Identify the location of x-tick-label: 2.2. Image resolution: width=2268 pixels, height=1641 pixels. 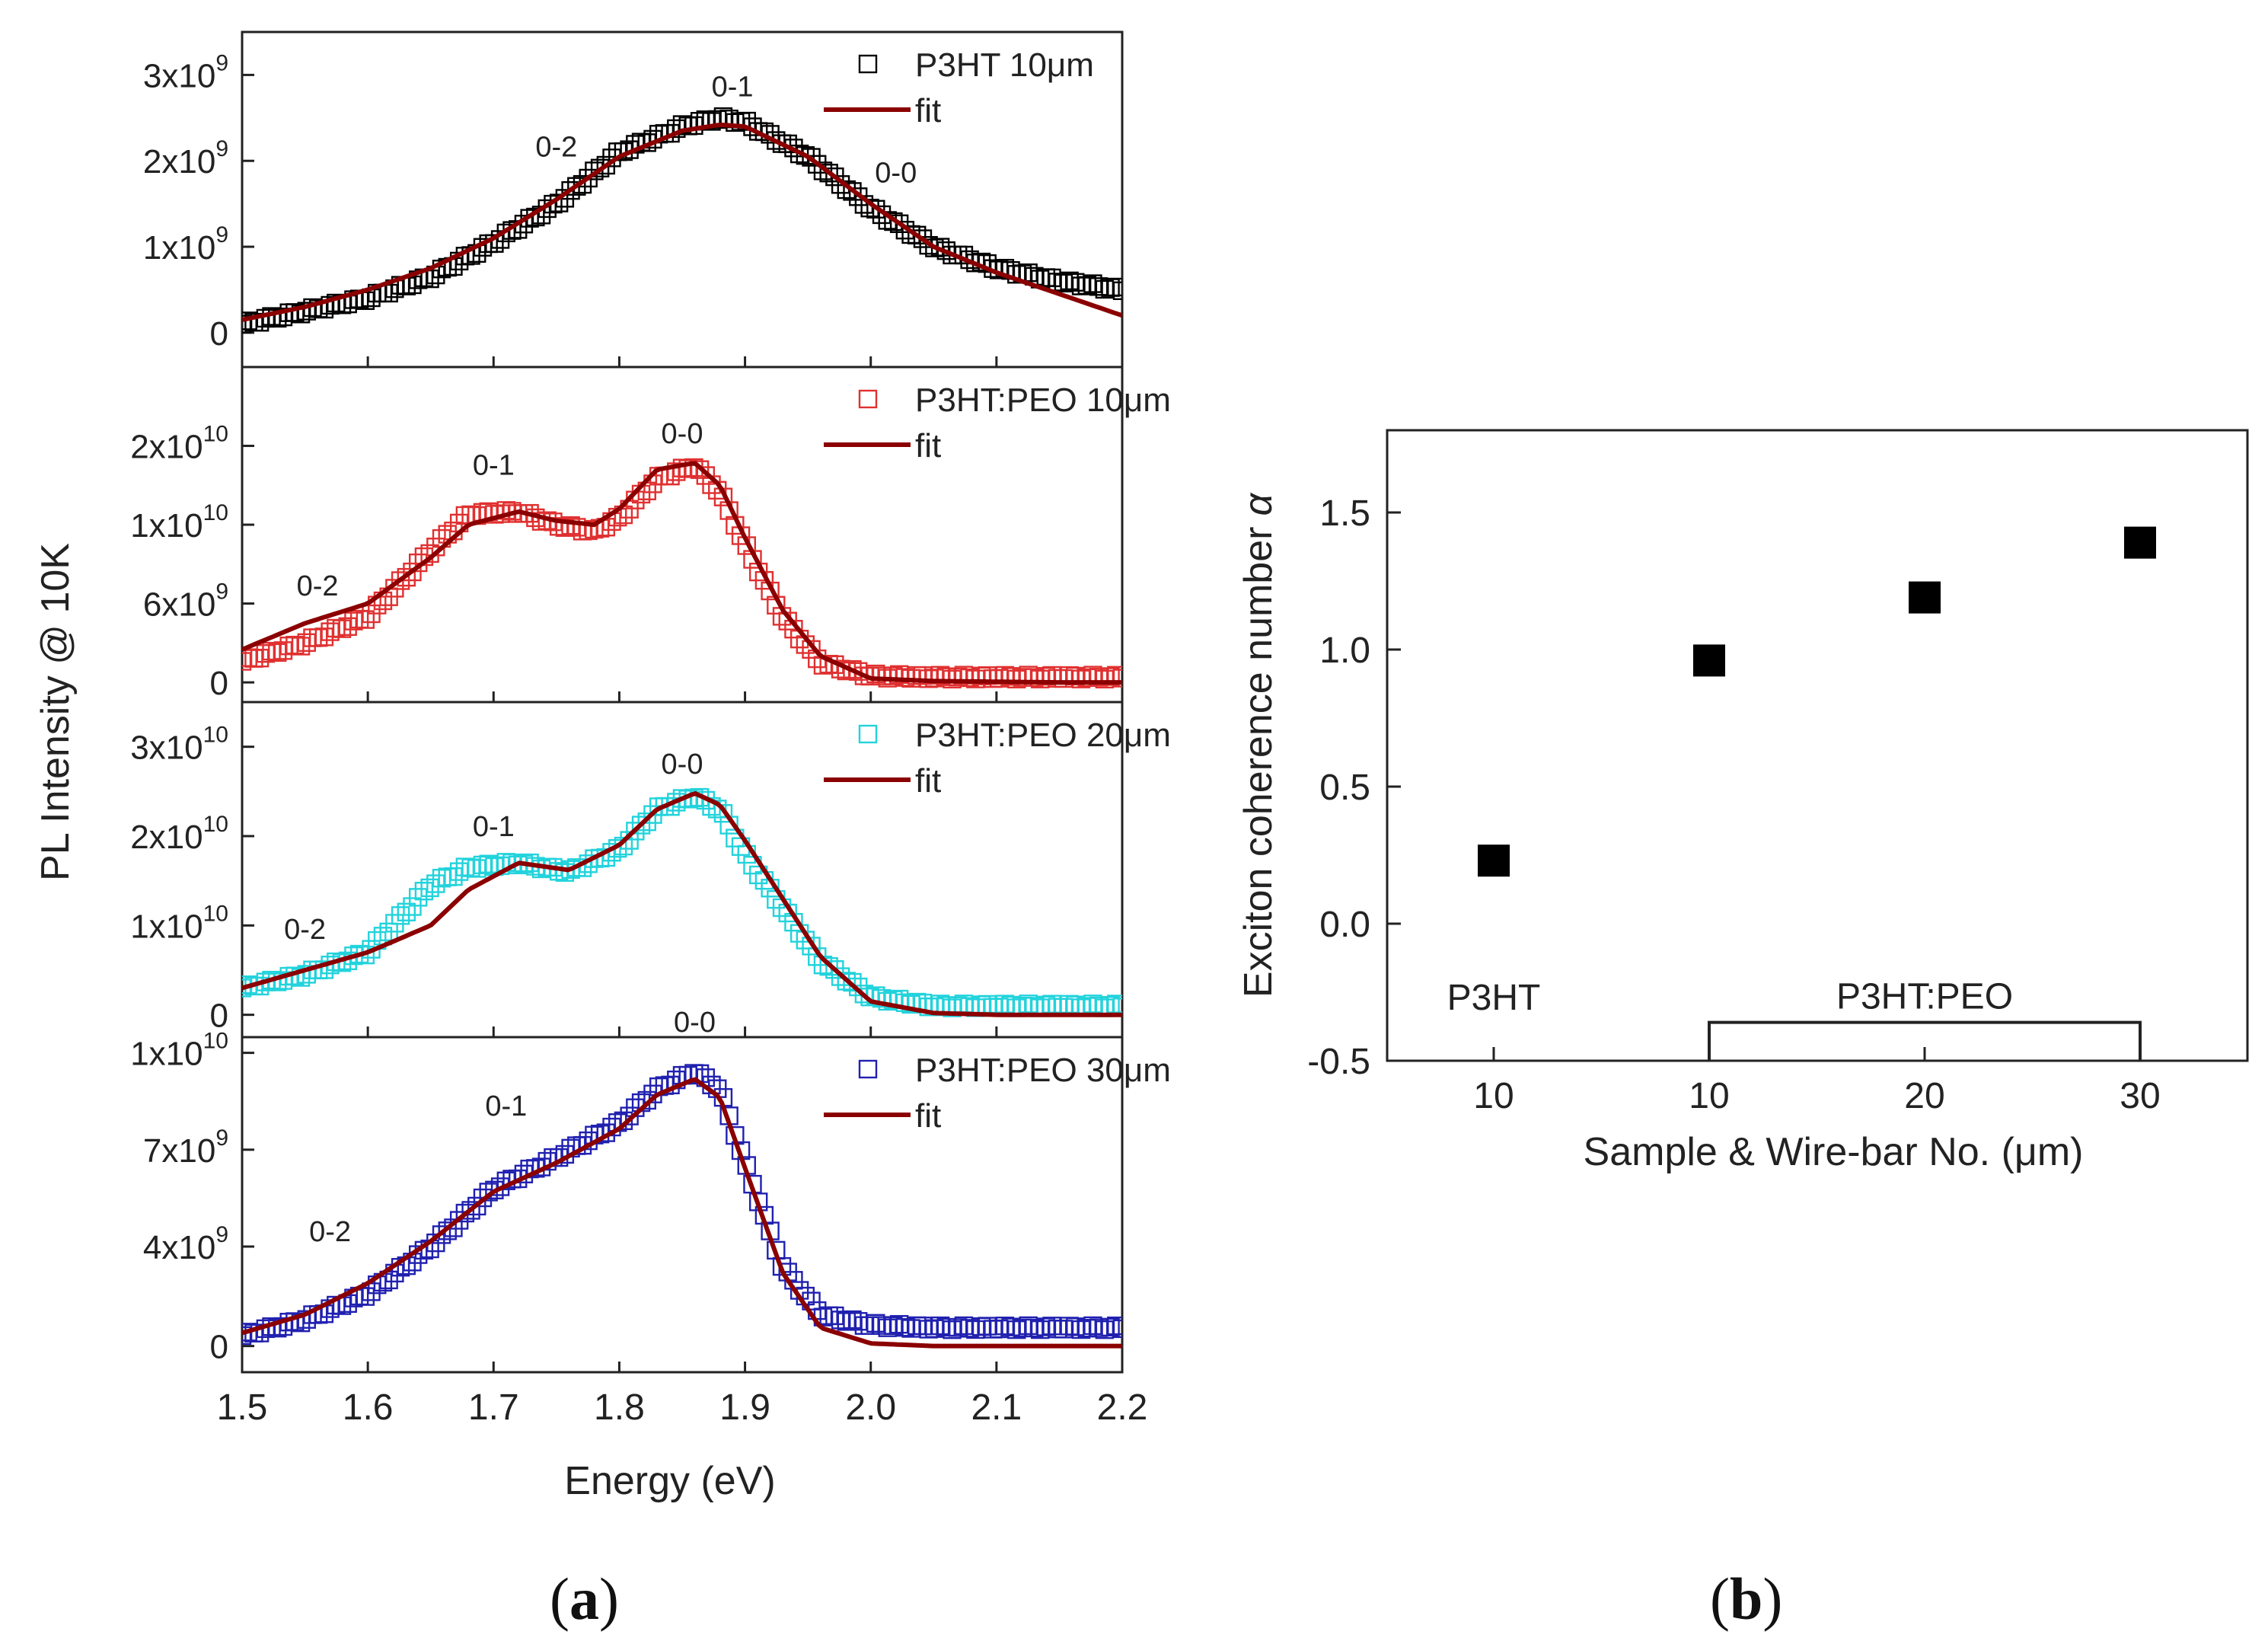
(1122, 1407).